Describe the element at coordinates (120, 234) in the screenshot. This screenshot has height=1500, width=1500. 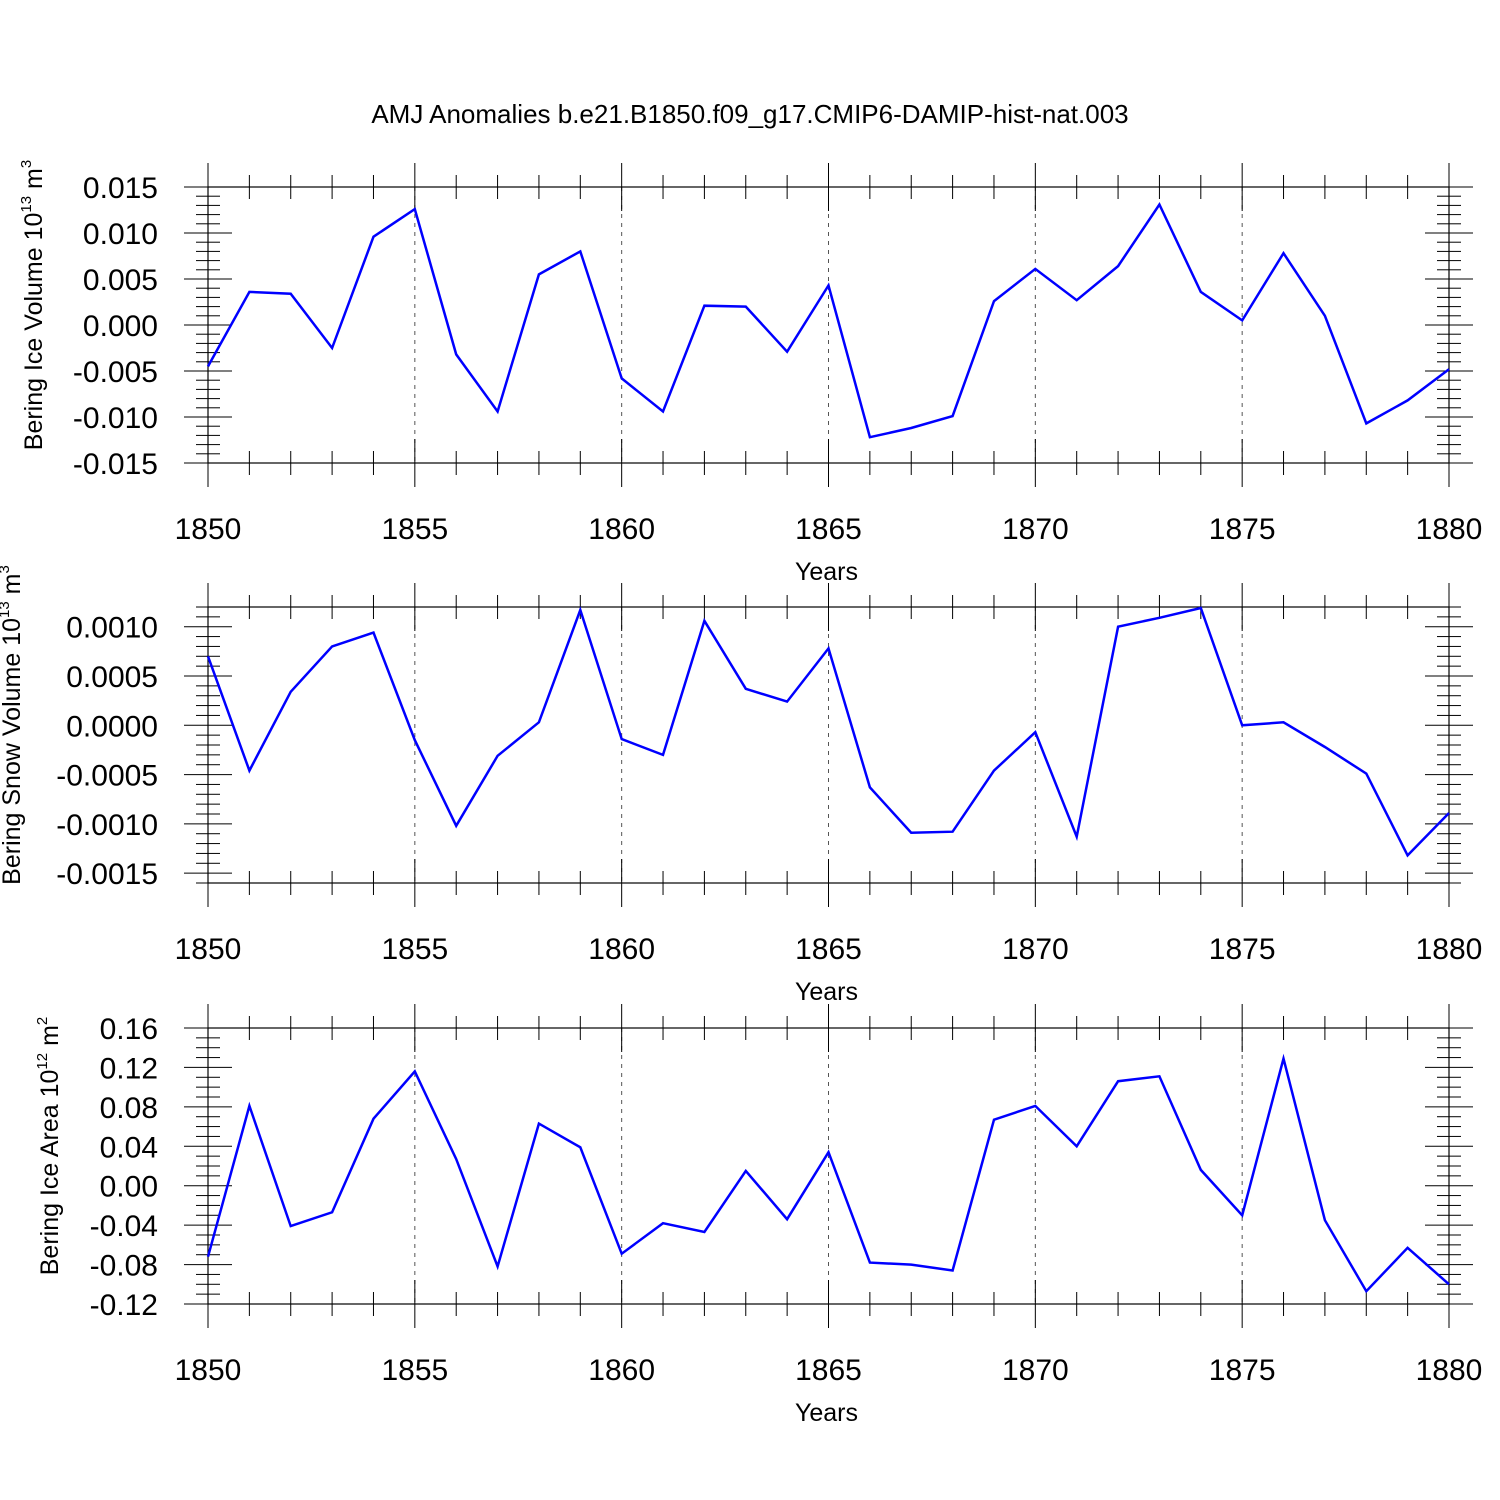
I see `y-tick-label: 0.010` at that location.